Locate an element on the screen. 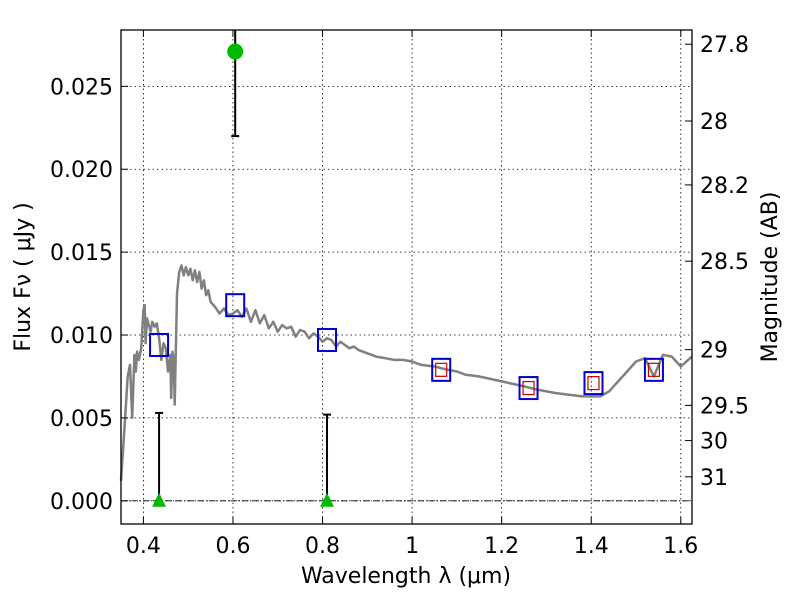 The width and height of the screenshot is (800, 600). x-tick-label: 0.6 is located at coordinates (232, 546).